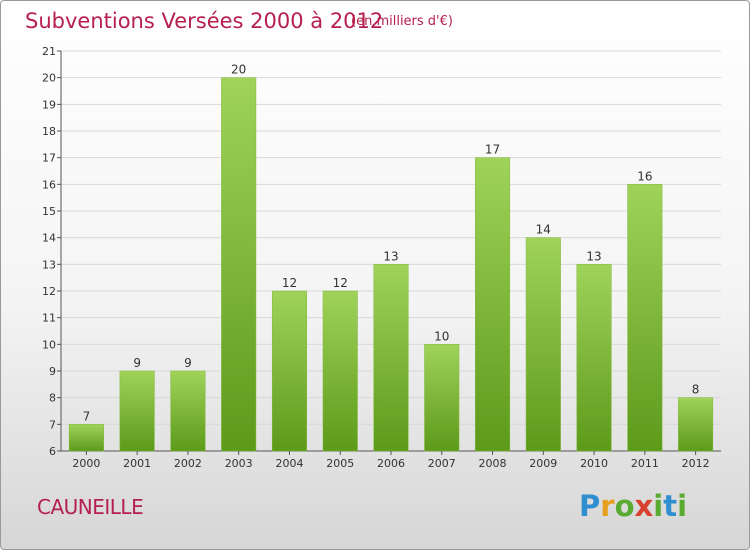  Describe the element at coordinates (441, 336) in the screenshot. I see `data-label: 10` at that location.